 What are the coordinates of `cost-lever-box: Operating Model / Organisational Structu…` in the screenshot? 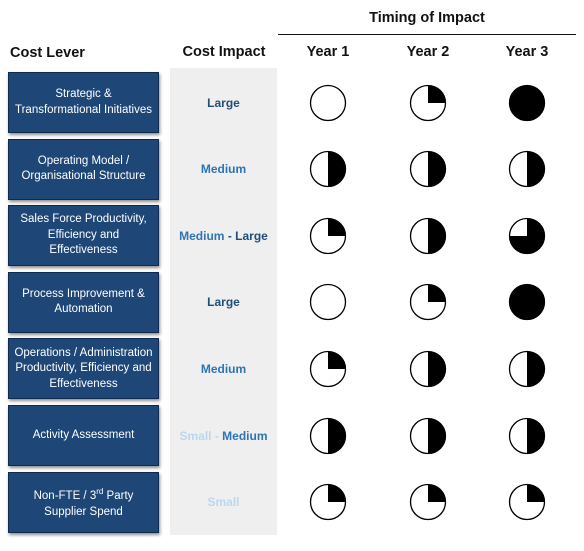 It's located at (83, 169).